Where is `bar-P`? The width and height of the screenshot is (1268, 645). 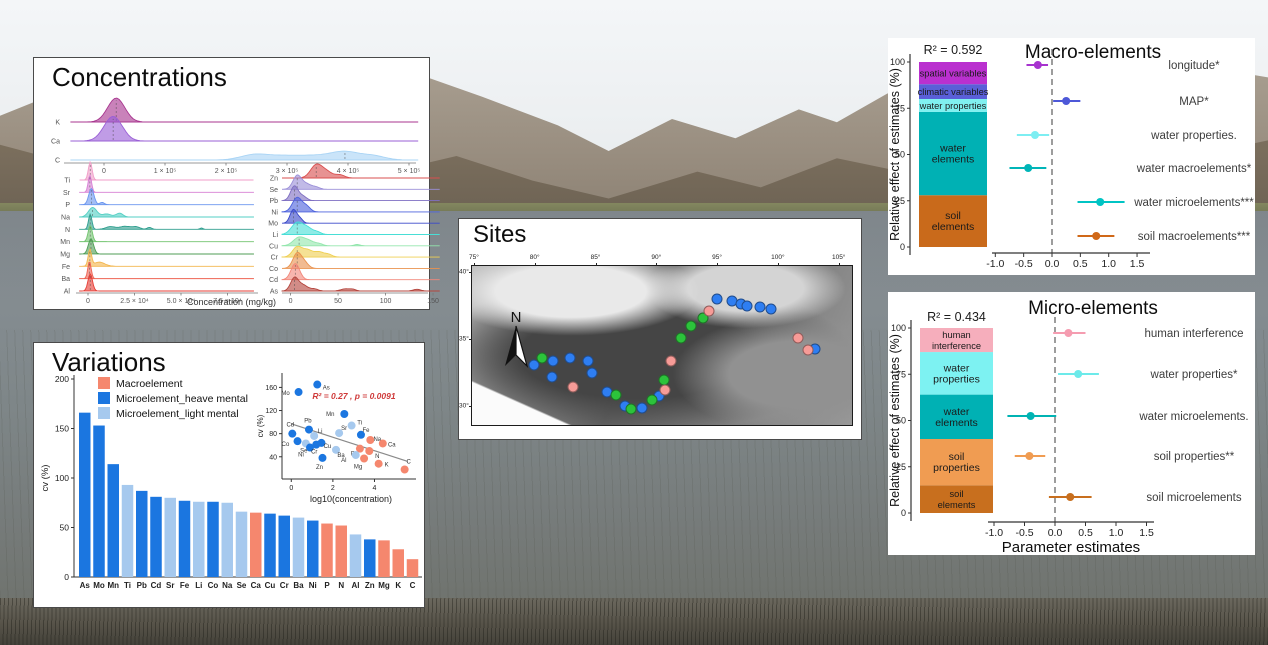 bar-P is located at coordinates (327, 550).